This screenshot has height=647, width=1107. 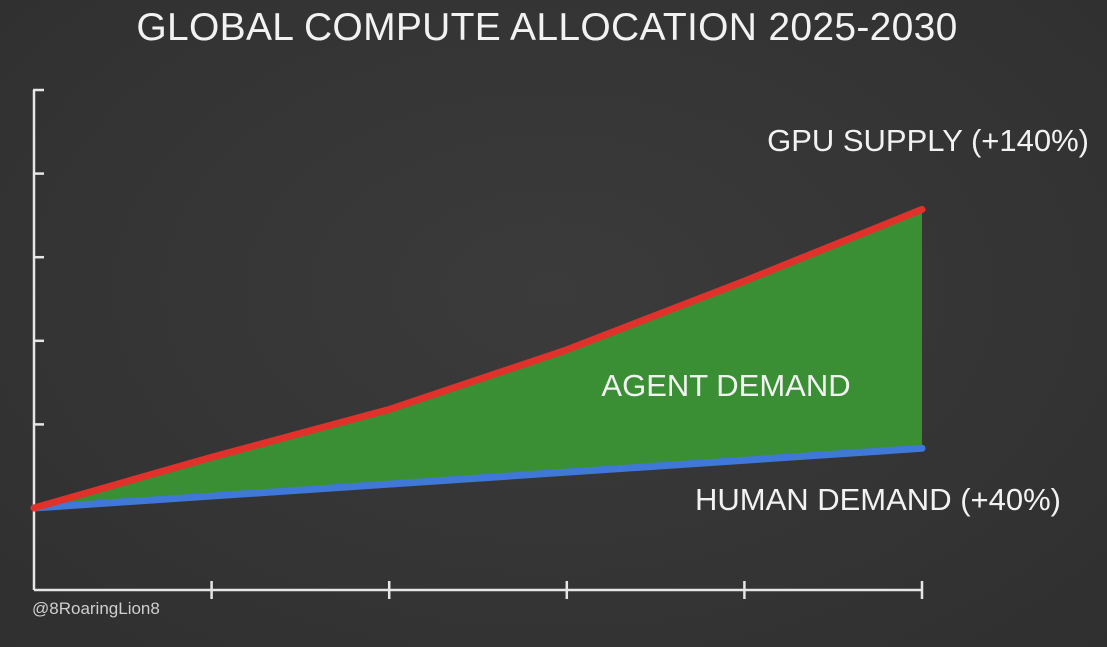 What do you see at coordinates (96, 608) in the screenshot?
I see `watermark: @8RoaringLion8` at bounding box center [96, 608].